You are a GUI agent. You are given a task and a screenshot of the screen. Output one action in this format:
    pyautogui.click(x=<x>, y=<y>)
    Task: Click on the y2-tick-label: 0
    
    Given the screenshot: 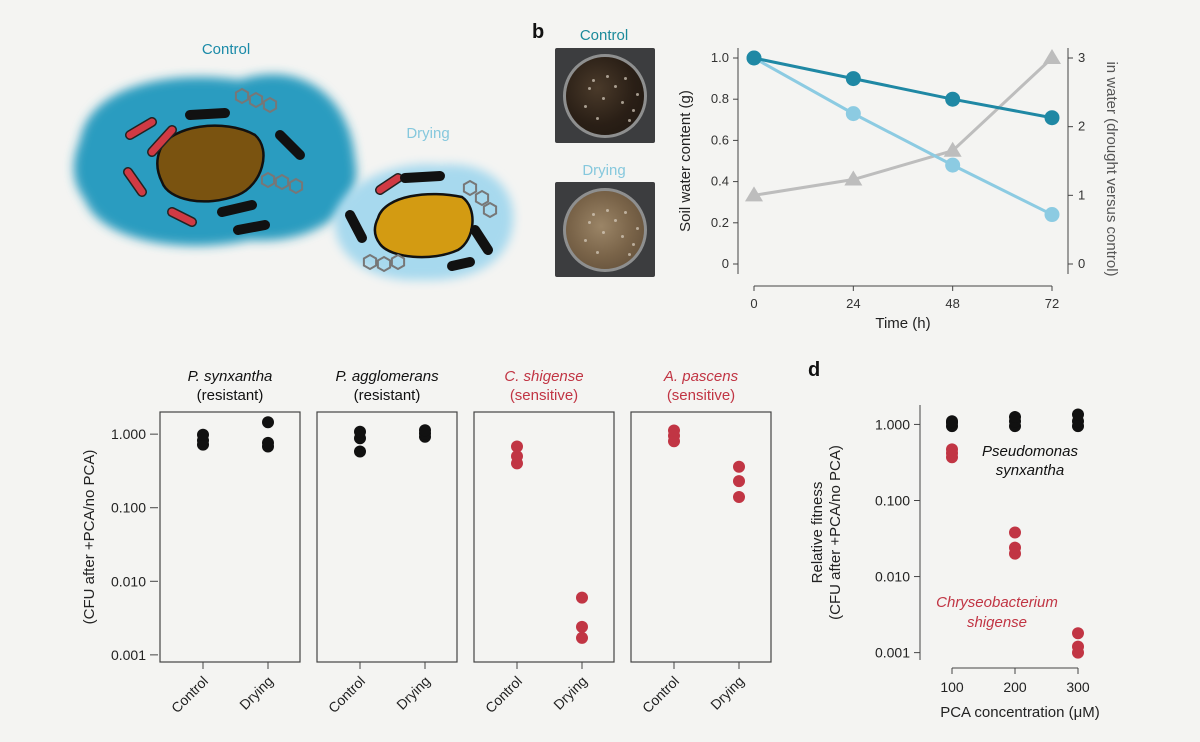 What is the action you would take?
    pyautogui.click(x=1081, y=263)
    